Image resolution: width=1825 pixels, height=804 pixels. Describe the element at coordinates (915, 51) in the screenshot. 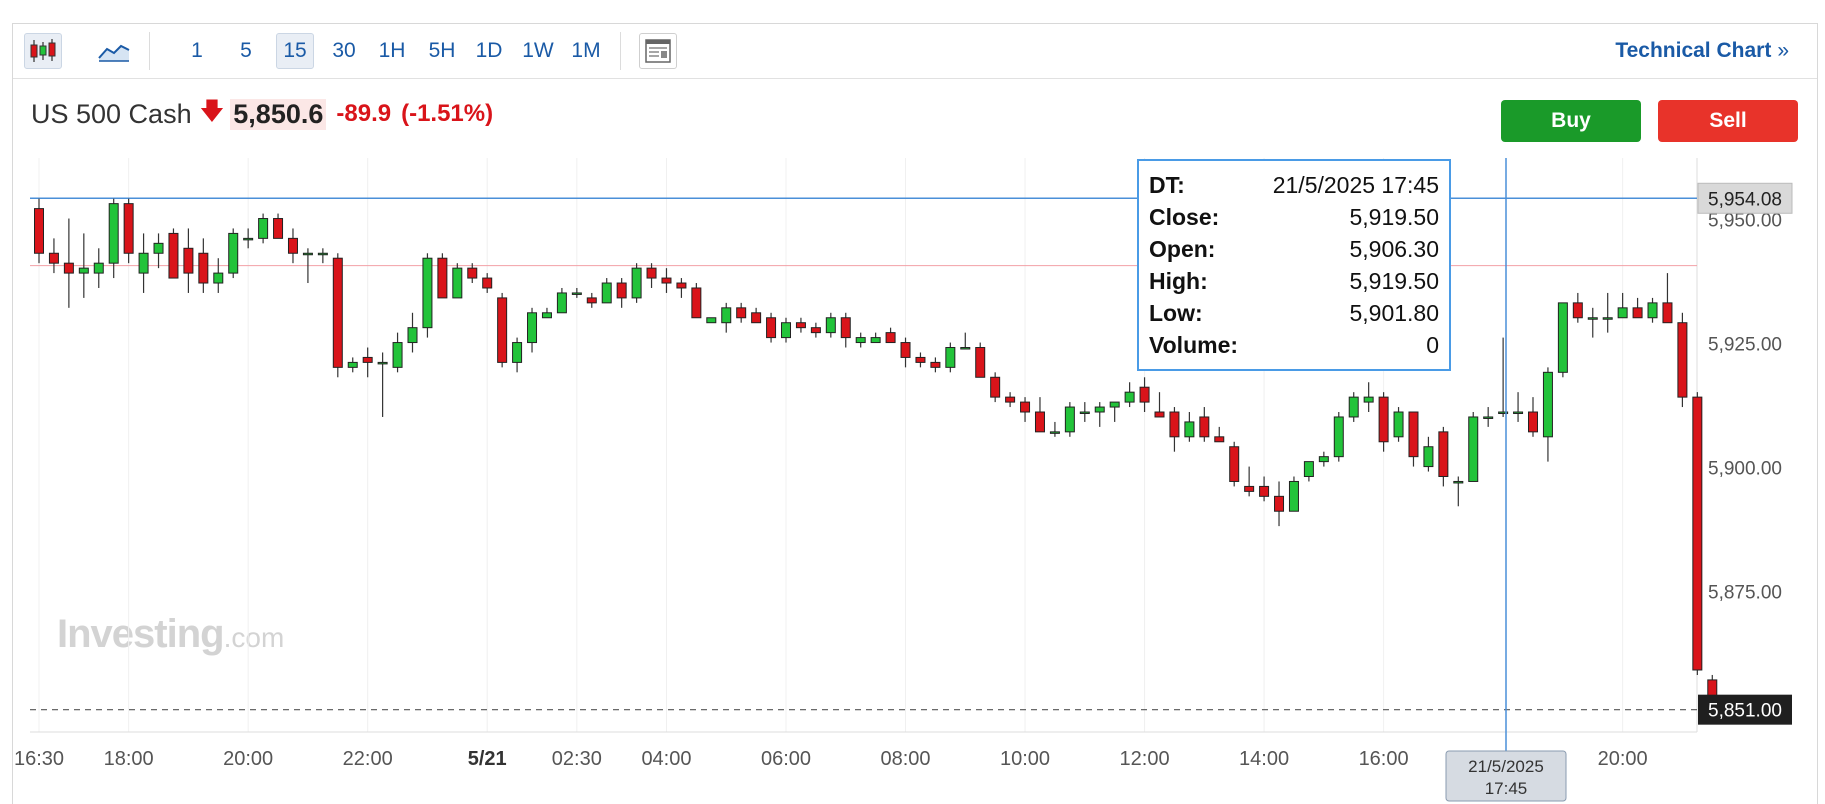

I see `chart-toolbar: 1 5 15 30 1H 5H 1D 1W 1M Technical Chart»` at that location.